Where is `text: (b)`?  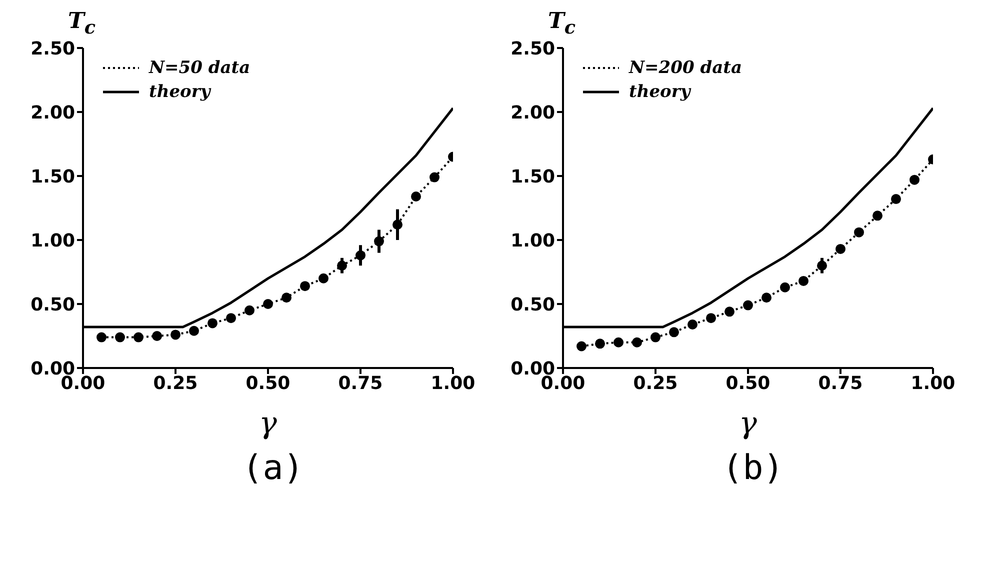 text: (b) is located at coordinates (753, 468).